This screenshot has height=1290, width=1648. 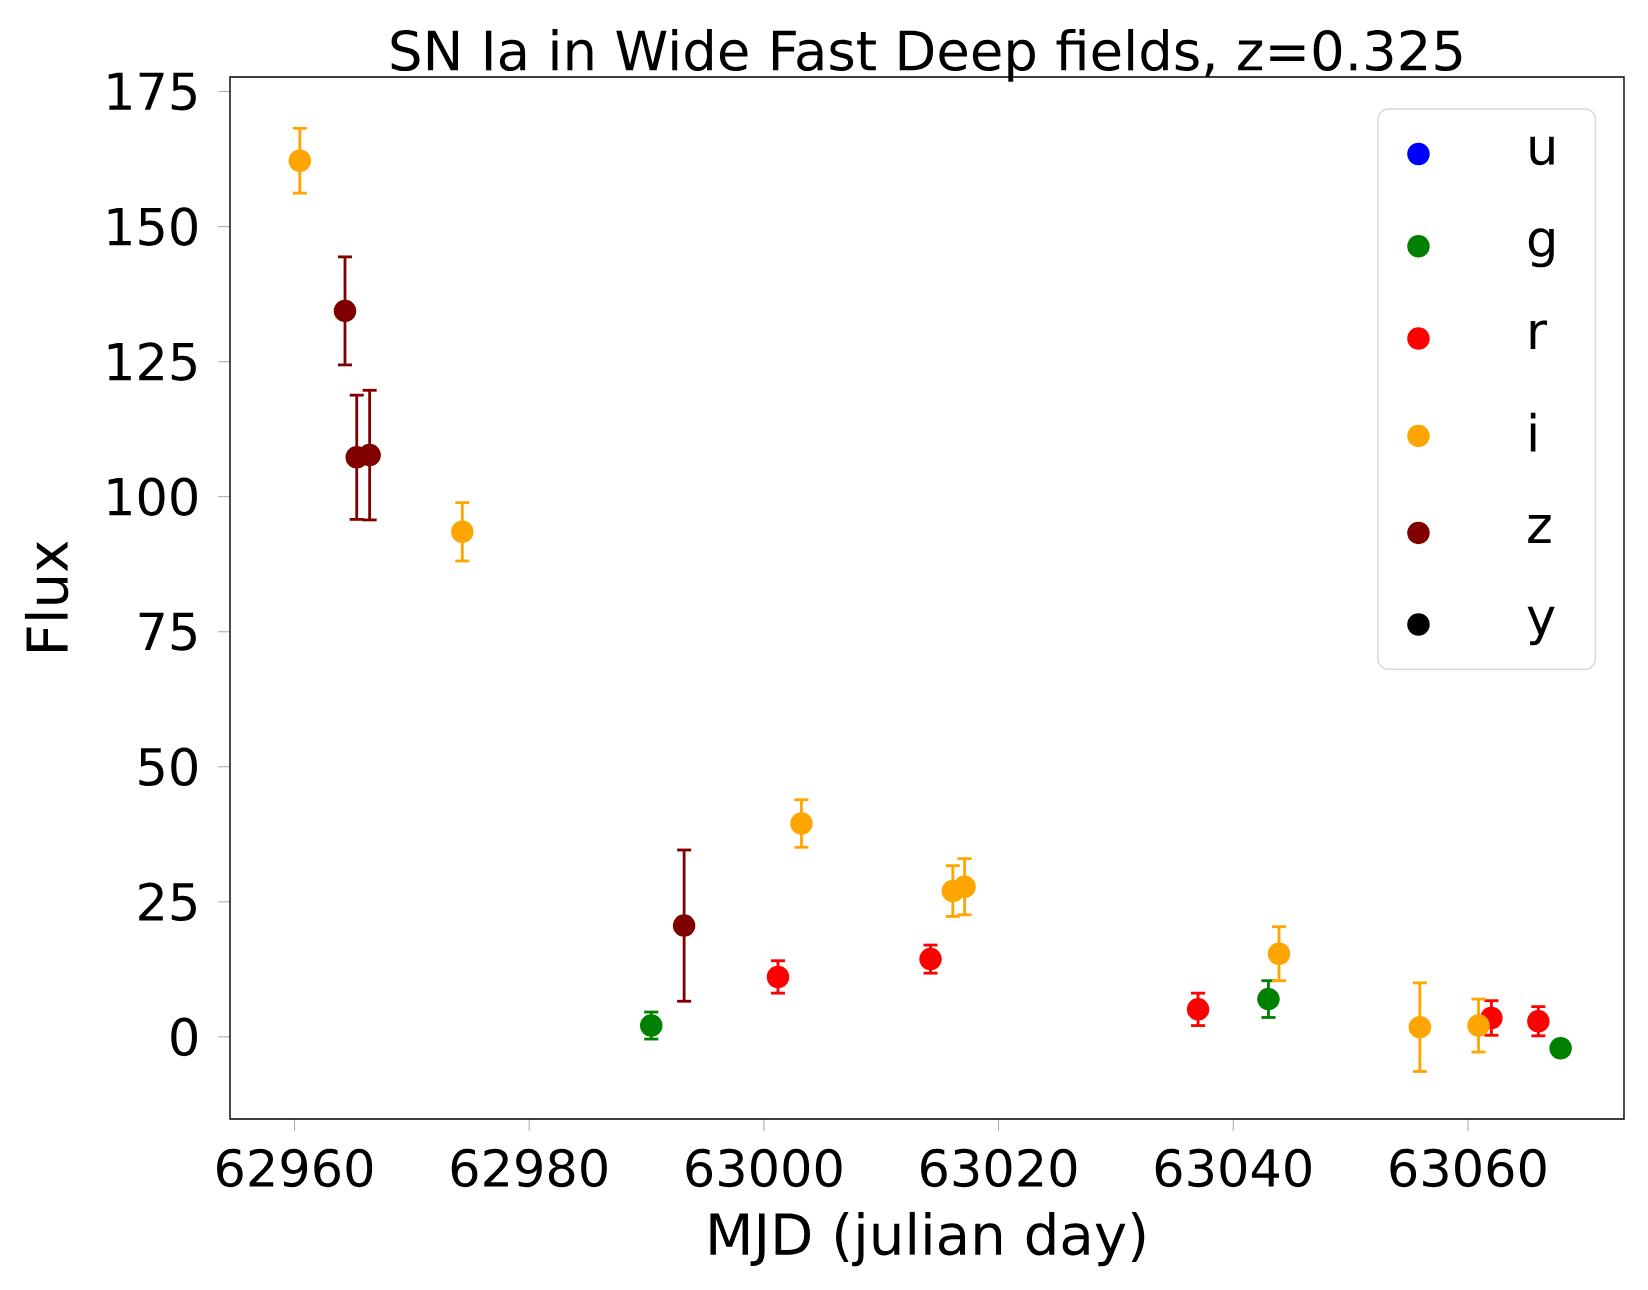 What do you see at coordinates (927, 1239) in the screenshot?
I see `x-axis-title: MJD (julian day)` at bounding box center [927, 1239].